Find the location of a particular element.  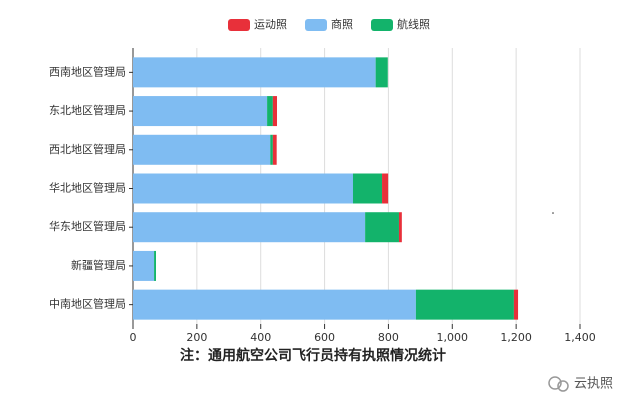

legend-label: 航线照 is located at coordinates (413, 24).